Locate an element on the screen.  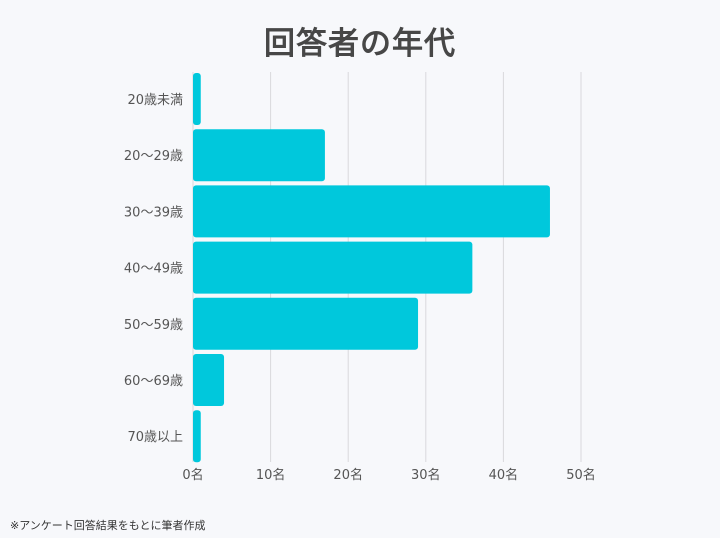
category-label: 40〜49歳 is located at coordinates (153, 269).